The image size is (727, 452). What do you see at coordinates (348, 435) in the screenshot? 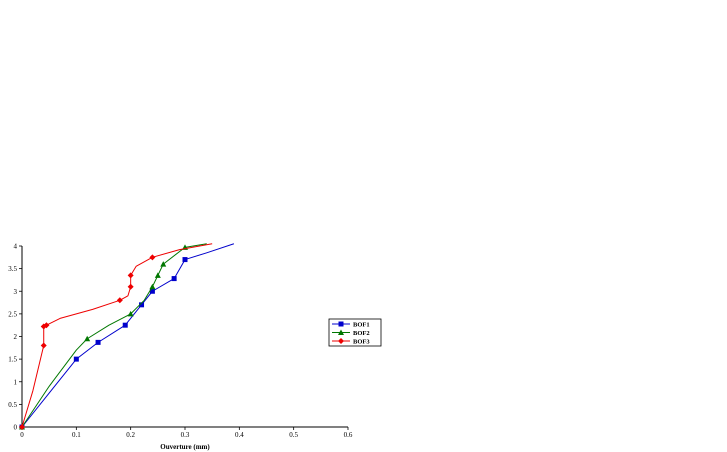
I see `x-tick-label: 0.6` at bounding box center [348, 435].